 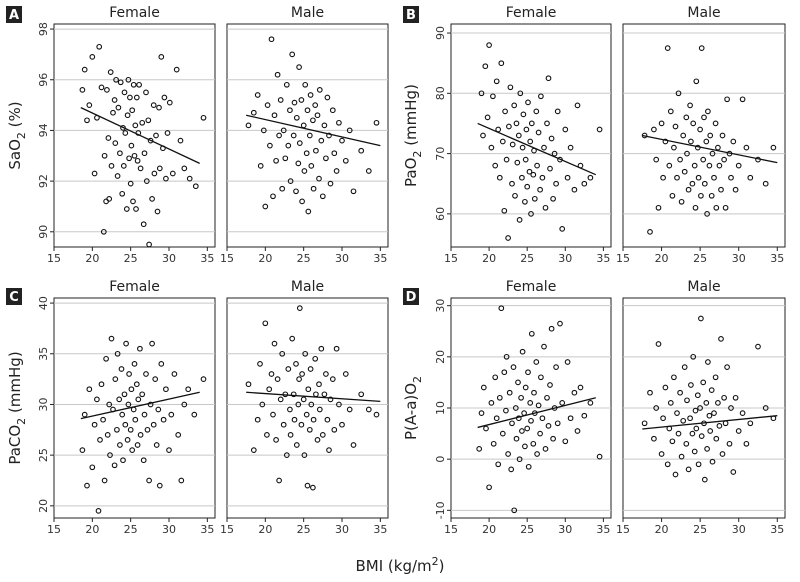 What do you see at coordinates (440, 214) in the screenshot?
I see `y-tick-label: 60` at bounding box center [440, 214].